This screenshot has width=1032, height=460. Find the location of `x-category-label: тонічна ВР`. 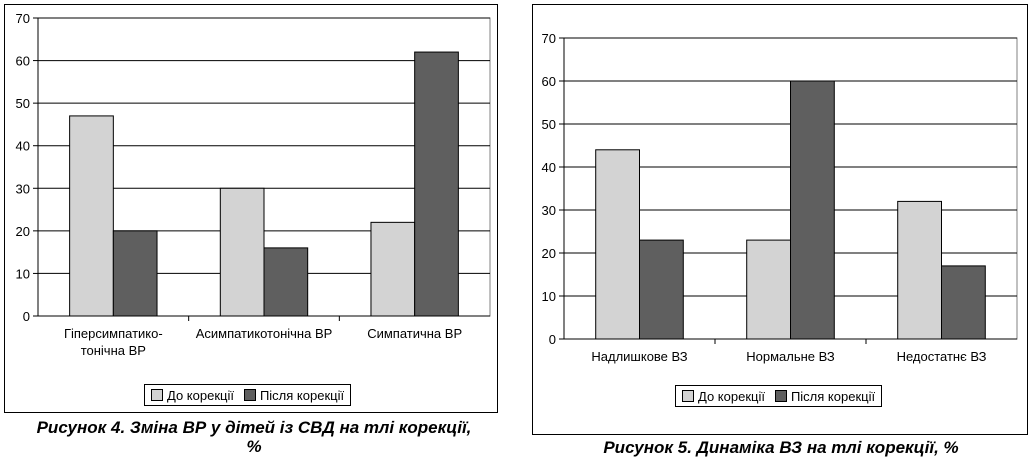

x-category-label: тонічна ВР is located at coordinates (113, 350).